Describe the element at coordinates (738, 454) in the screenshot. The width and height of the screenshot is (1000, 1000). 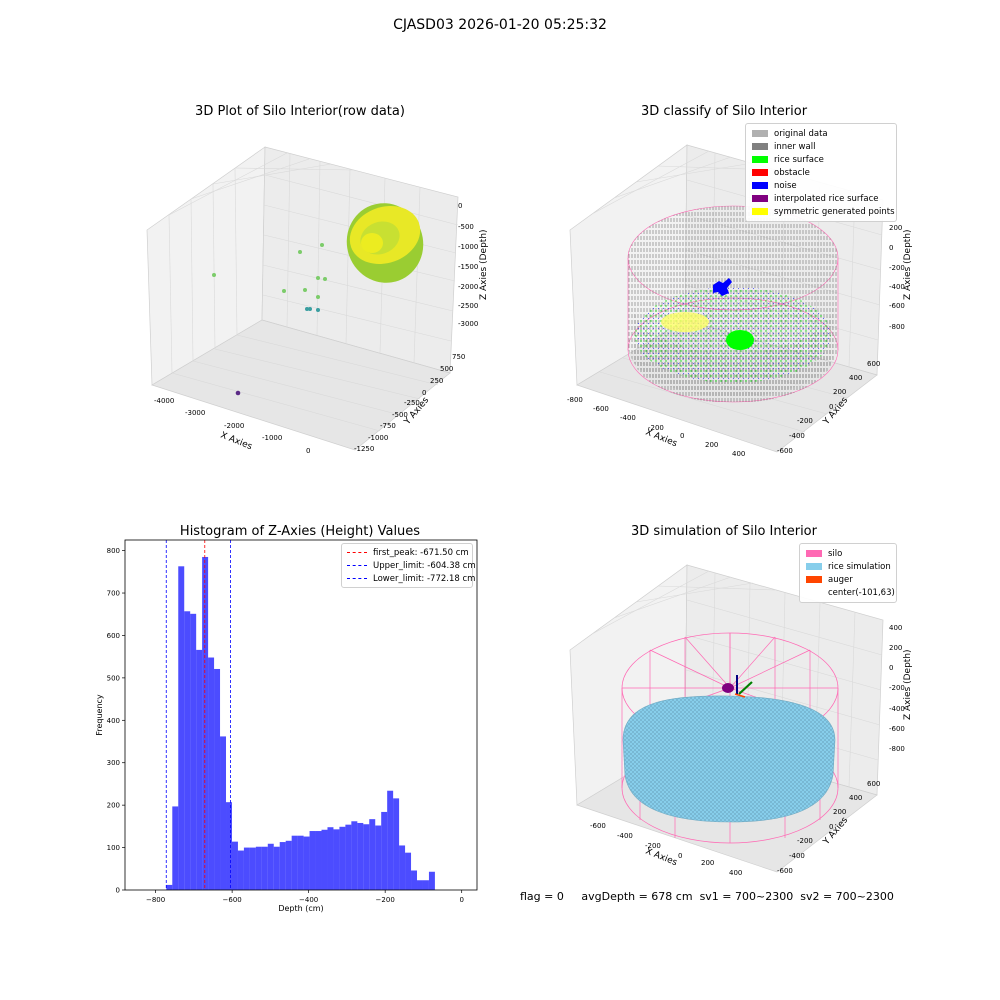
I see `classify-xtick: 400` at that location.